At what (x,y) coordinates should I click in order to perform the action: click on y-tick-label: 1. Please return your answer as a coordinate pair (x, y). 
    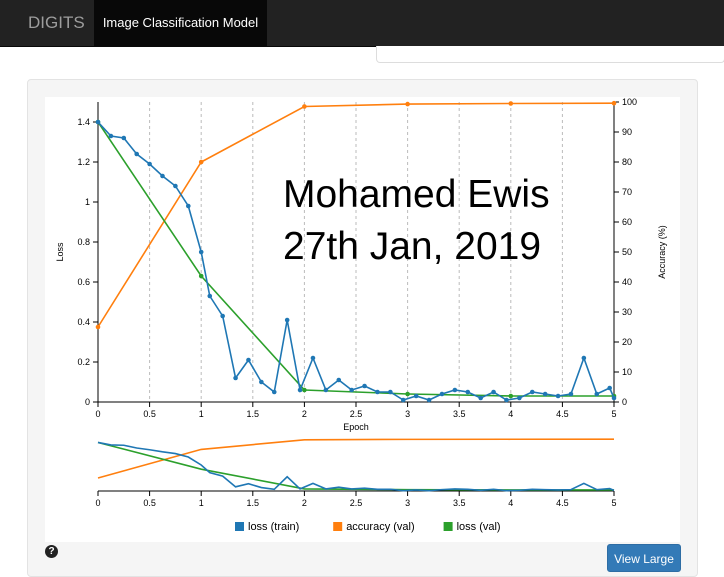
    Looking at the image, I should click on (87, 202).